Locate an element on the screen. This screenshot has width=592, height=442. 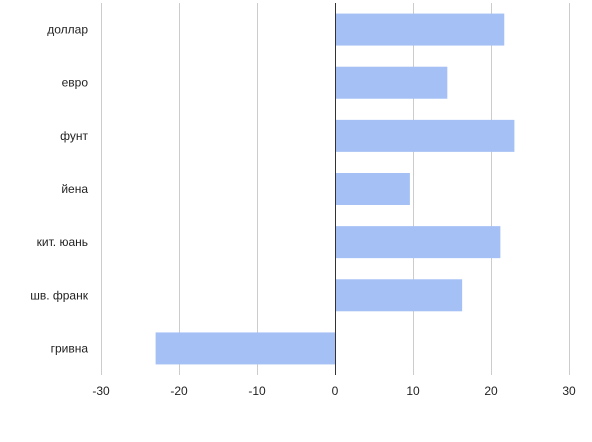
category-label: йена is located at coordinates (74, 189).